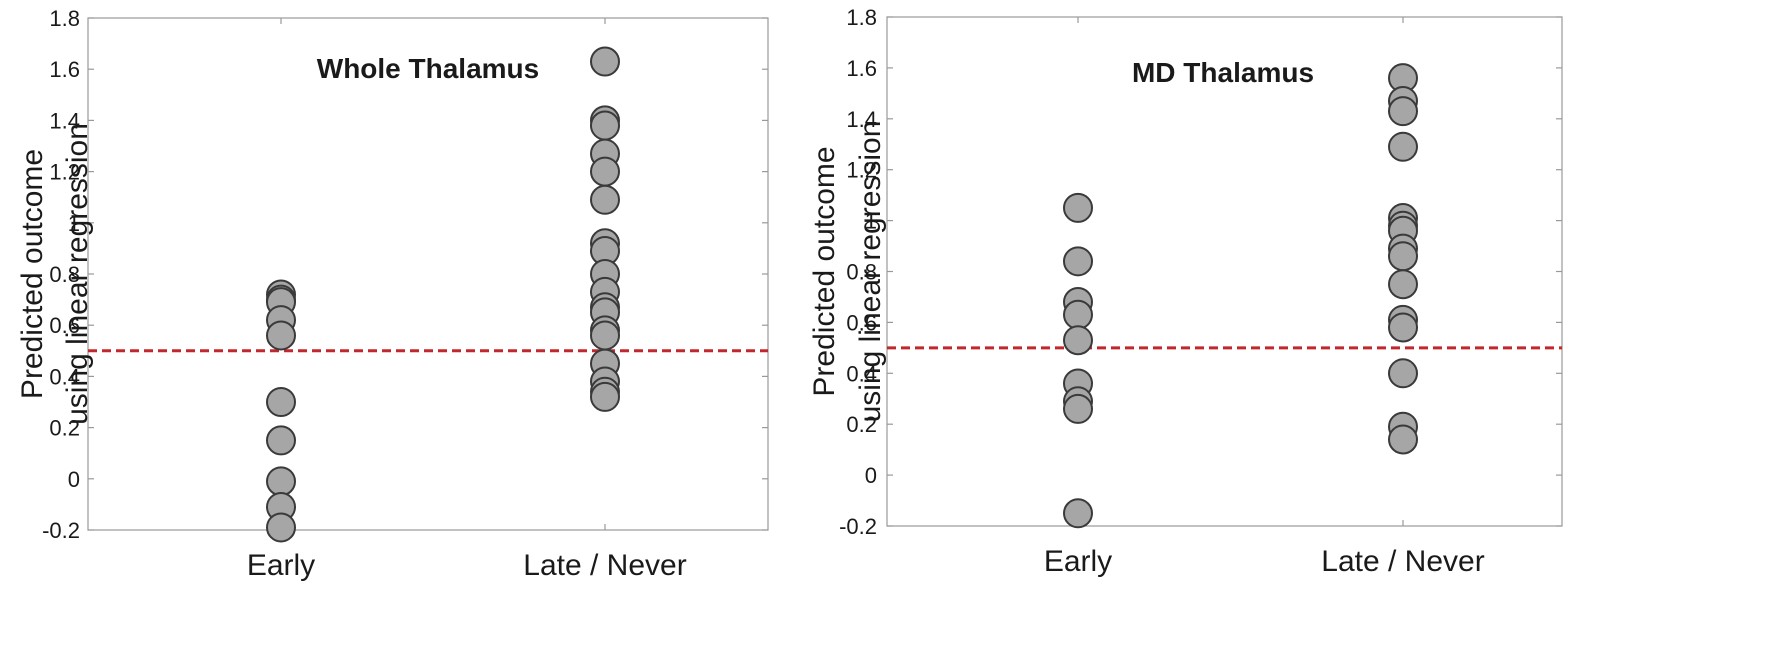 Image resolution: width=1772 pixels, height=665 pixels. I want to click on chart-title: MD Thalamus, so click(1223, 72).